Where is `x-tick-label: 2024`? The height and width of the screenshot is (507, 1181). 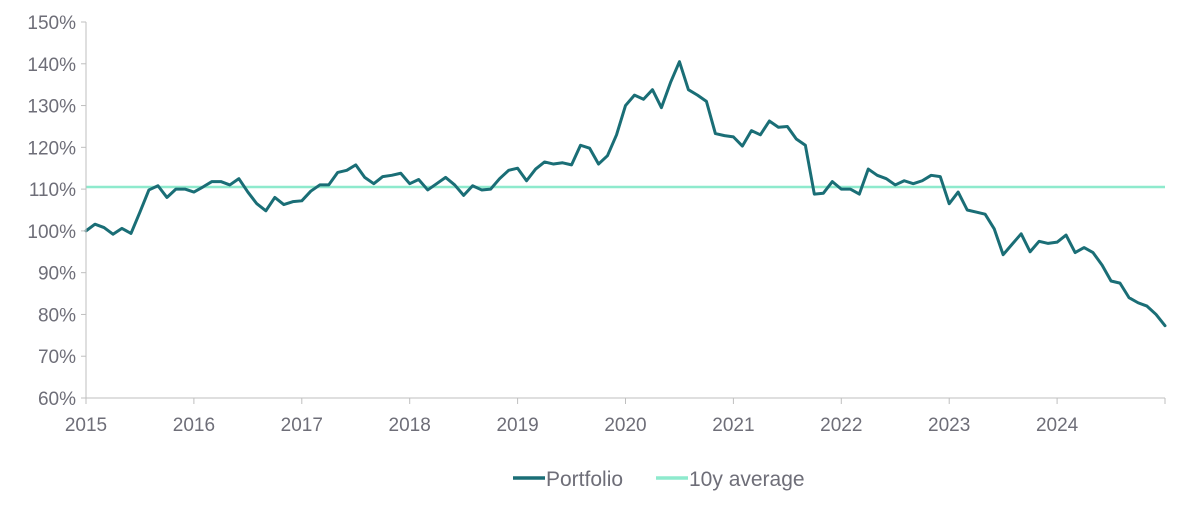
x-tick-label: 2024 is located at coordinates (1057, 425).